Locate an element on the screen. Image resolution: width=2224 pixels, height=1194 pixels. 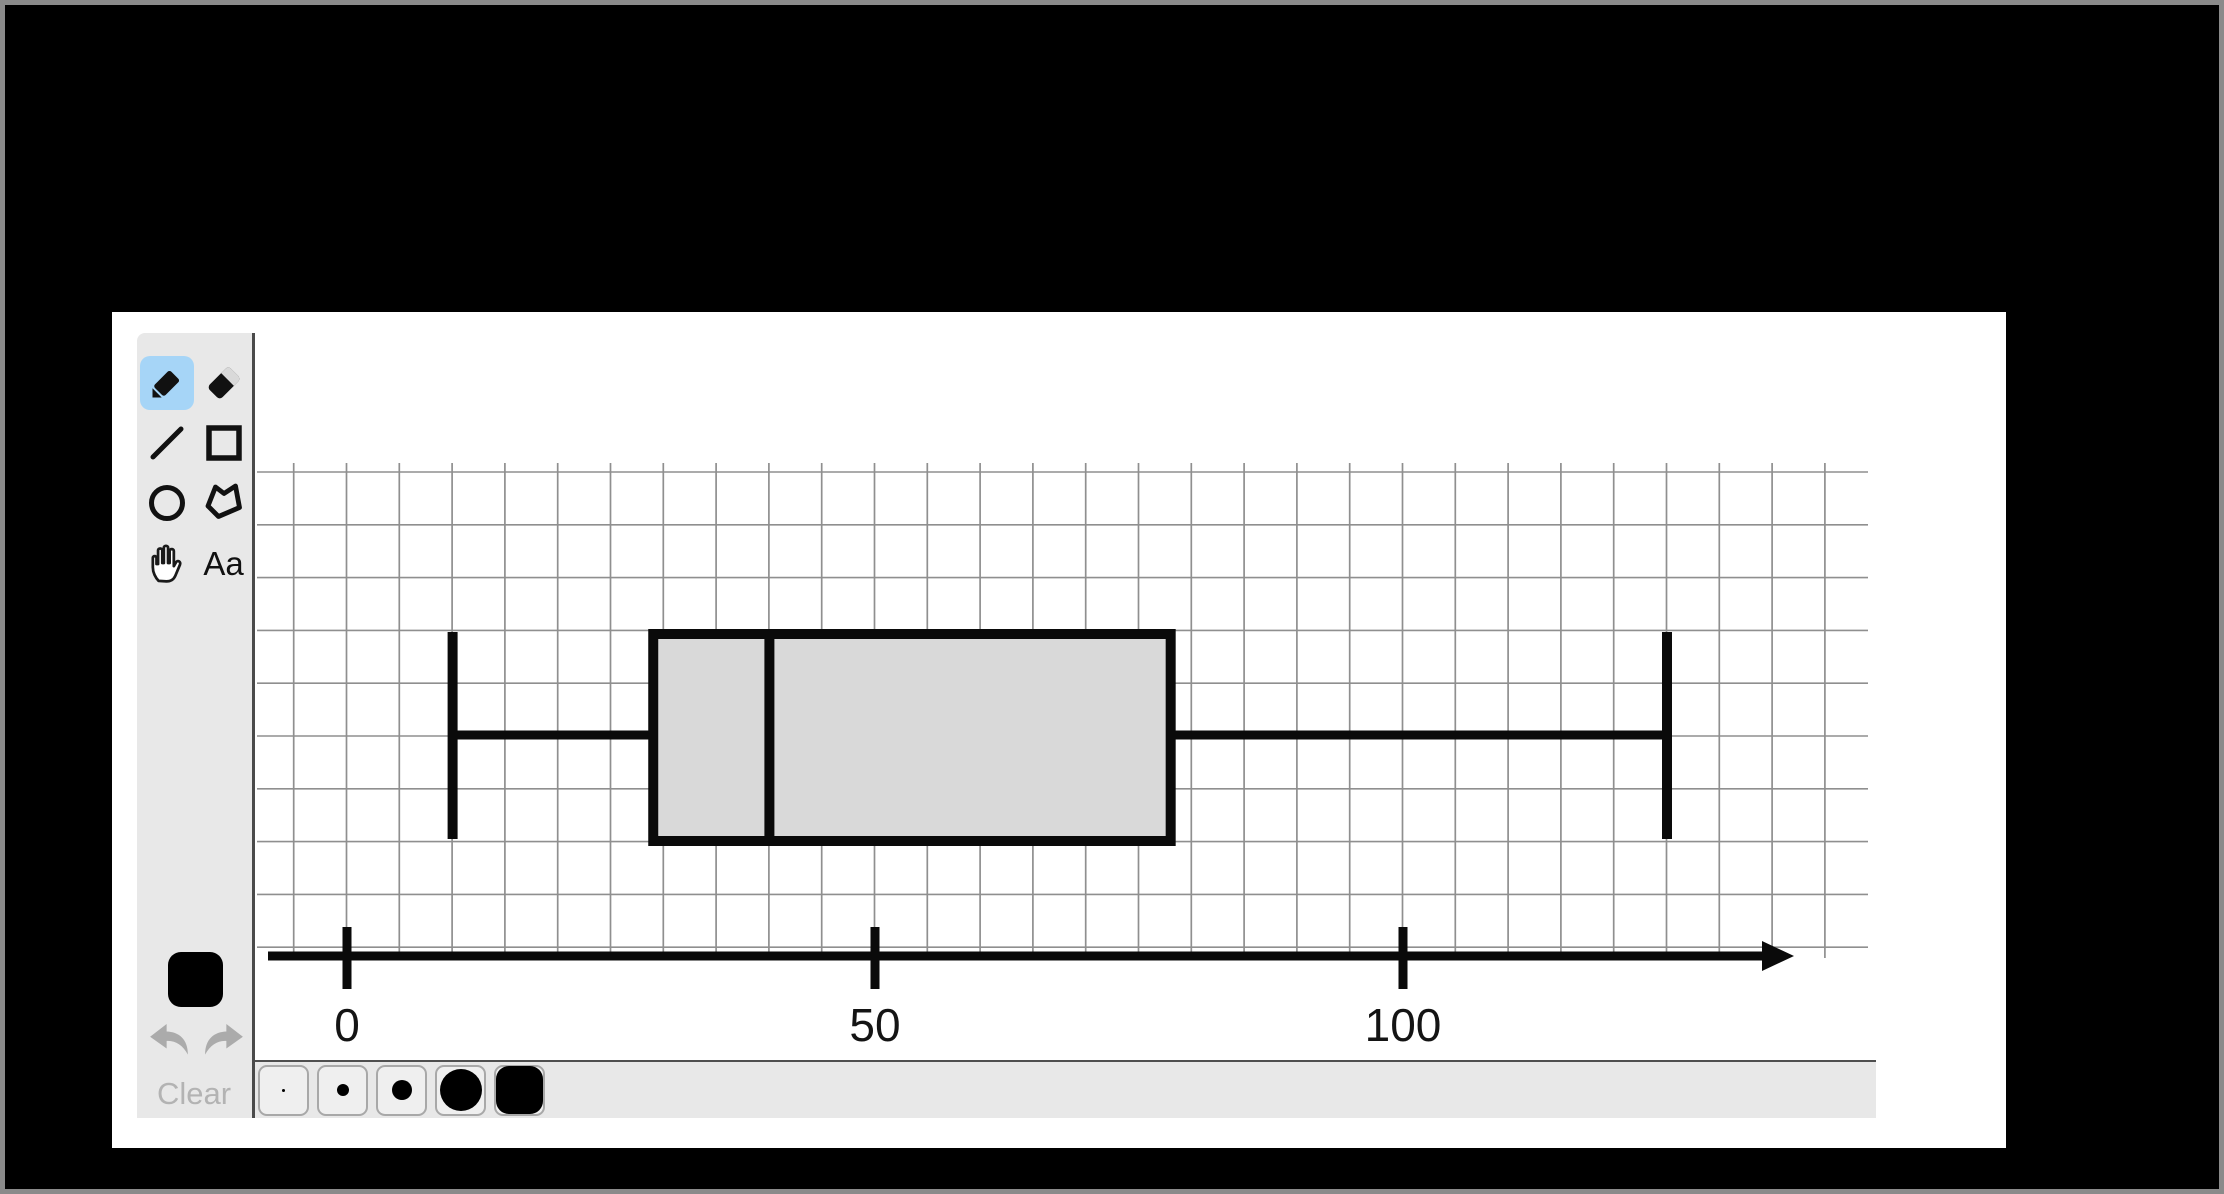
circle-icon is located at coordinates (166, 503).